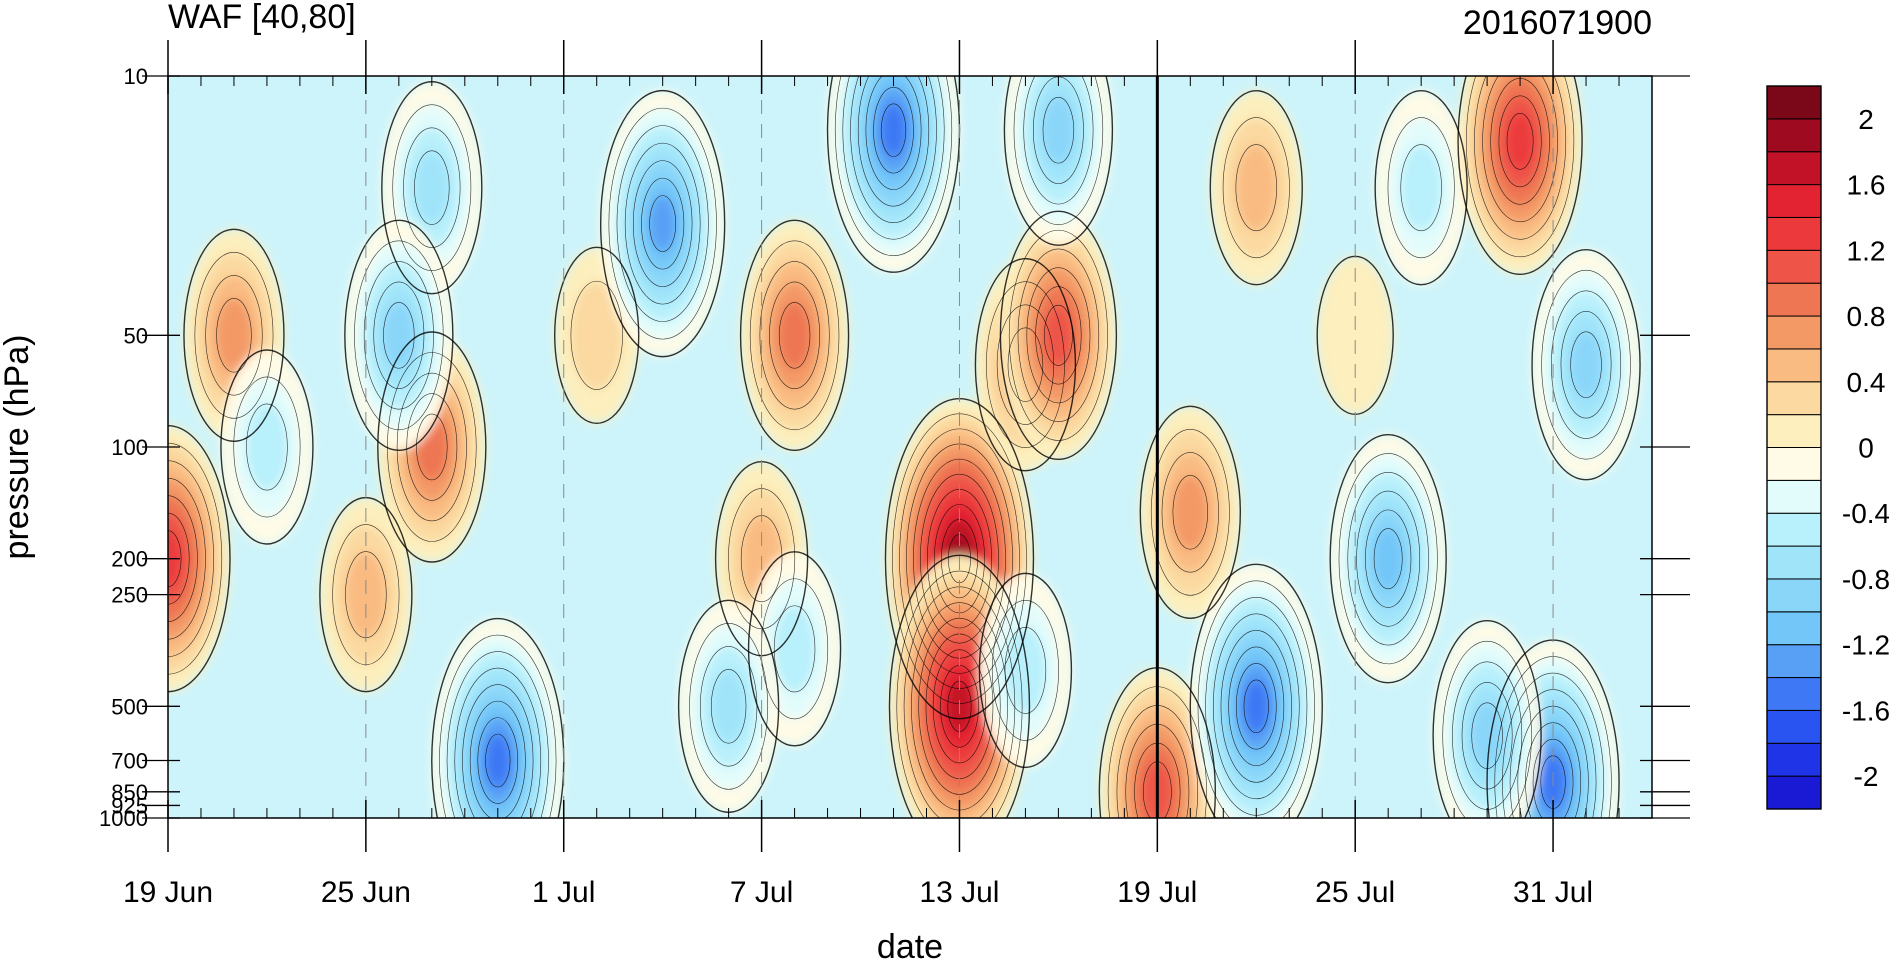 This screenshot has width=1889, height=961. What do you see at coordinates (168, 892) in the screenshot?
I see `x-tick-label: 19 Jun` at bounding box center [168, 892].